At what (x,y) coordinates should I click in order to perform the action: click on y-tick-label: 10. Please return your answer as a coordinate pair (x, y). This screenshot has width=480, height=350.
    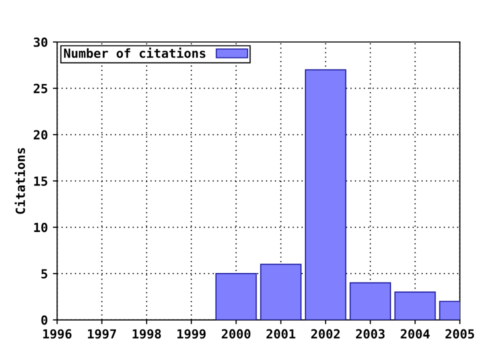
    Looking at the image, I should click on (41, 227).